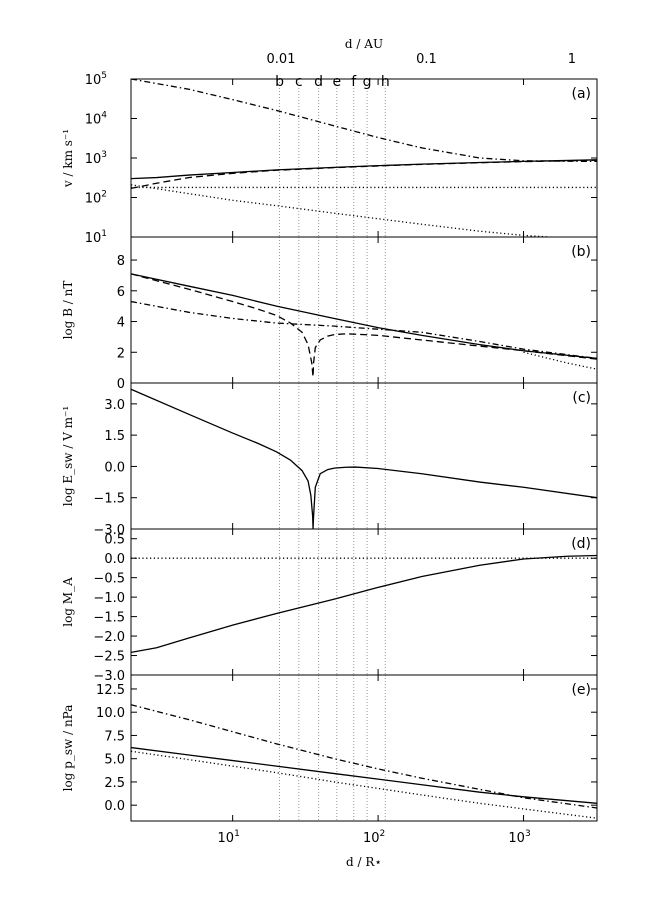  Describe the element at coordinates (121, 384) in the screenshot. I see `y-tick-label: 0` at that location.